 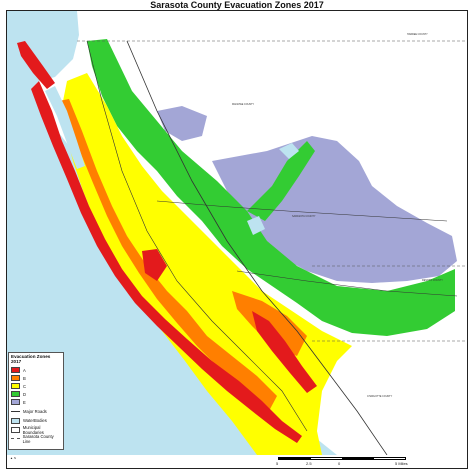 What do you see at coordinates (309, 463) in the screenshot?
I see `scale-label-1: 2.5` at bounding box center [309, 463].